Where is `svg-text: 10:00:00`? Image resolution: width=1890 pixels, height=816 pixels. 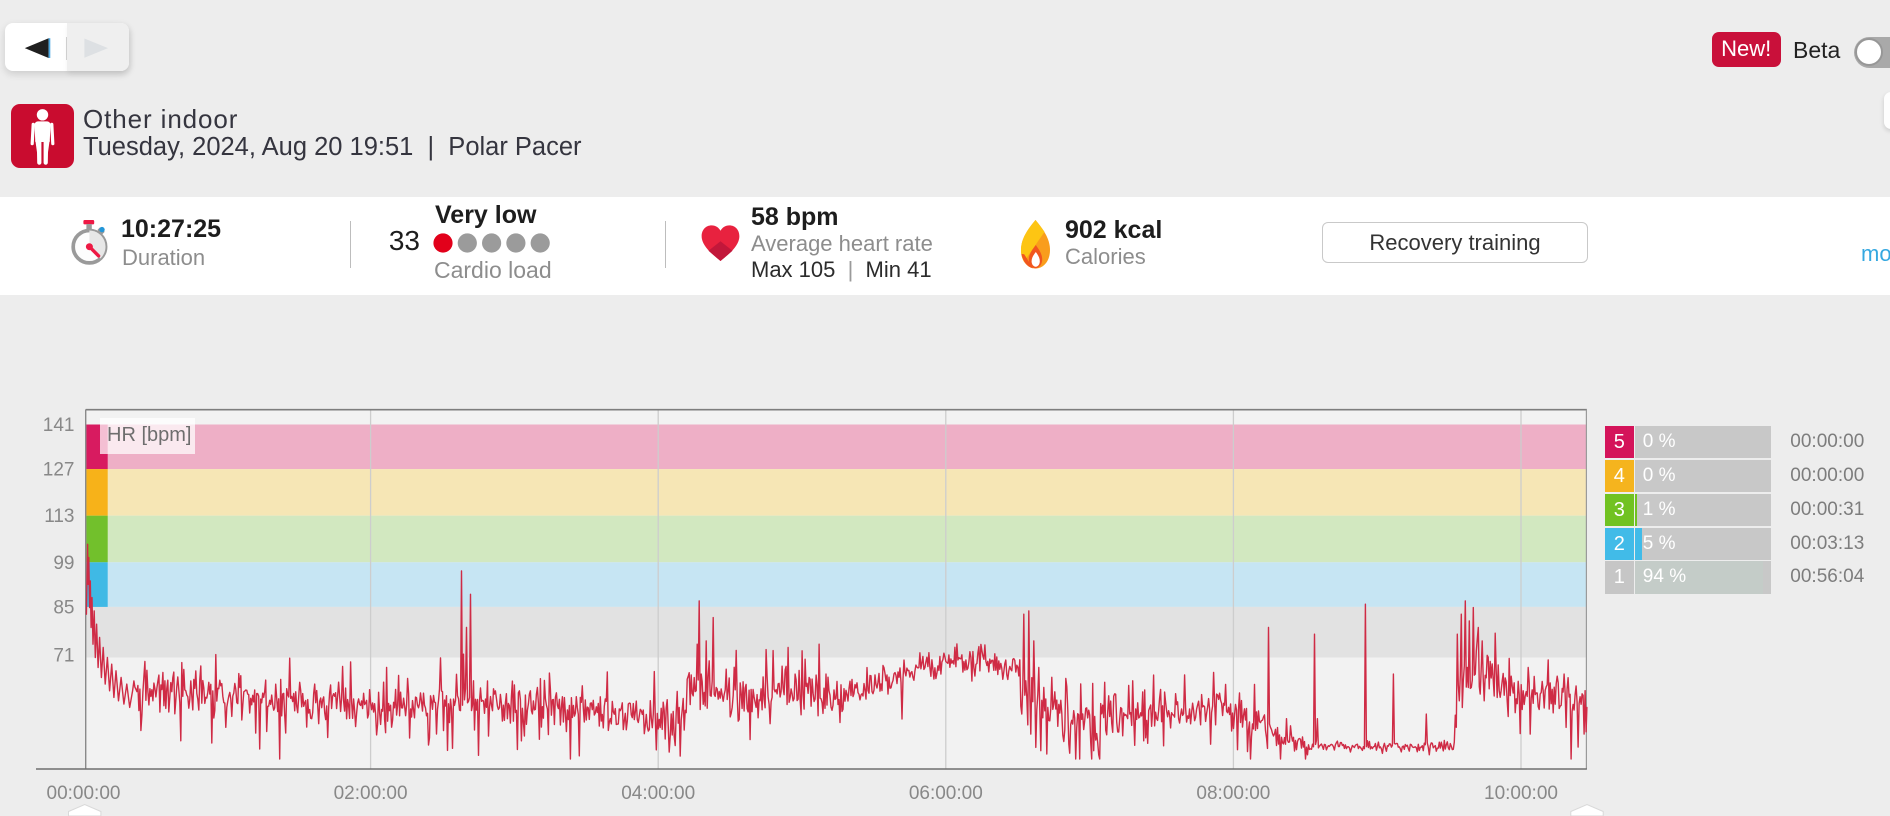
svg-text: 10:00:00 is located at coordinates (1521, 793).